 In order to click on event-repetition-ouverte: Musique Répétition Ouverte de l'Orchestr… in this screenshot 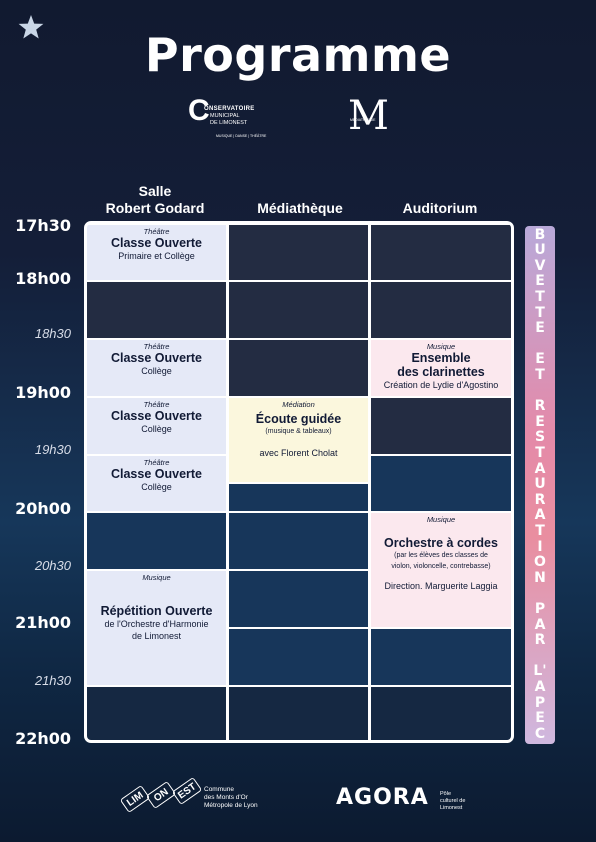, I will do `click(156, 628)`.